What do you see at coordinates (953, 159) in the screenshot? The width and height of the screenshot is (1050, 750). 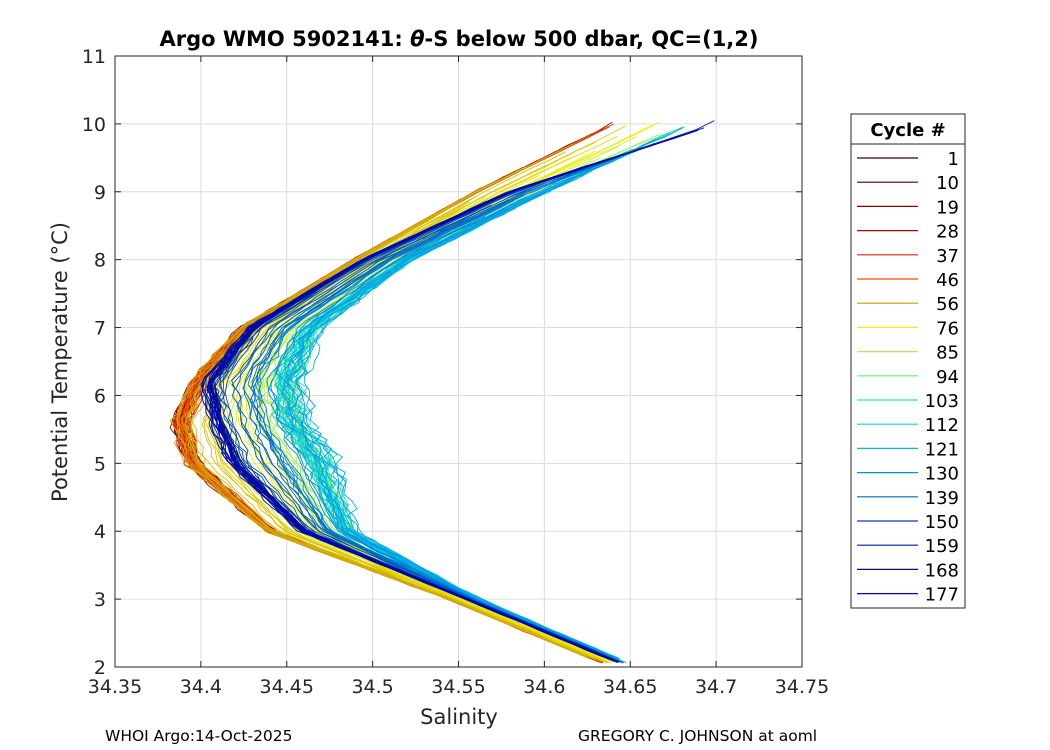 I see `legend-entry: 1` at bounding box center [953, 159].